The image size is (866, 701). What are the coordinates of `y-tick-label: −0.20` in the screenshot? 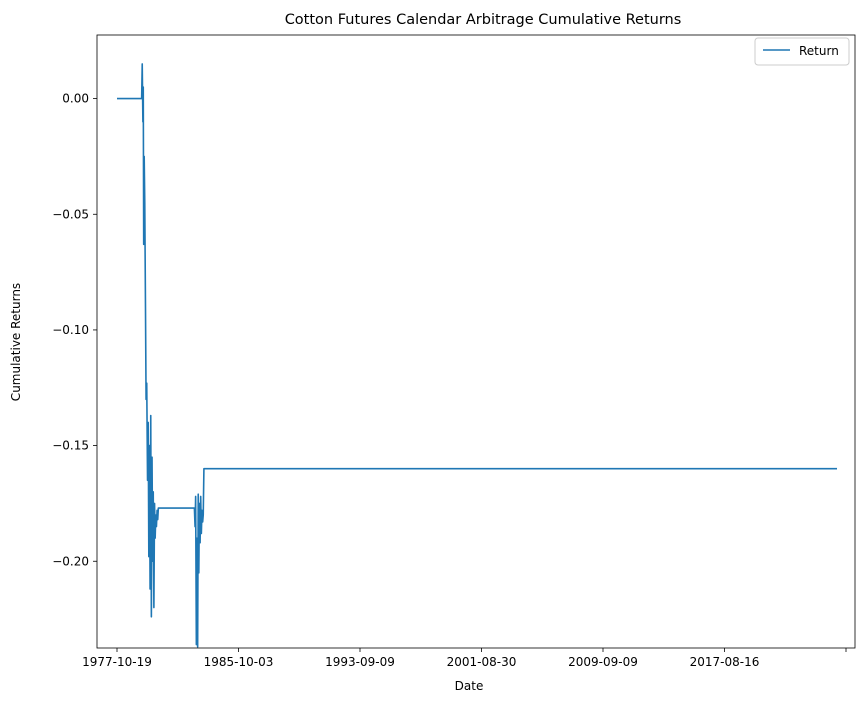 It's located at (70, 561).